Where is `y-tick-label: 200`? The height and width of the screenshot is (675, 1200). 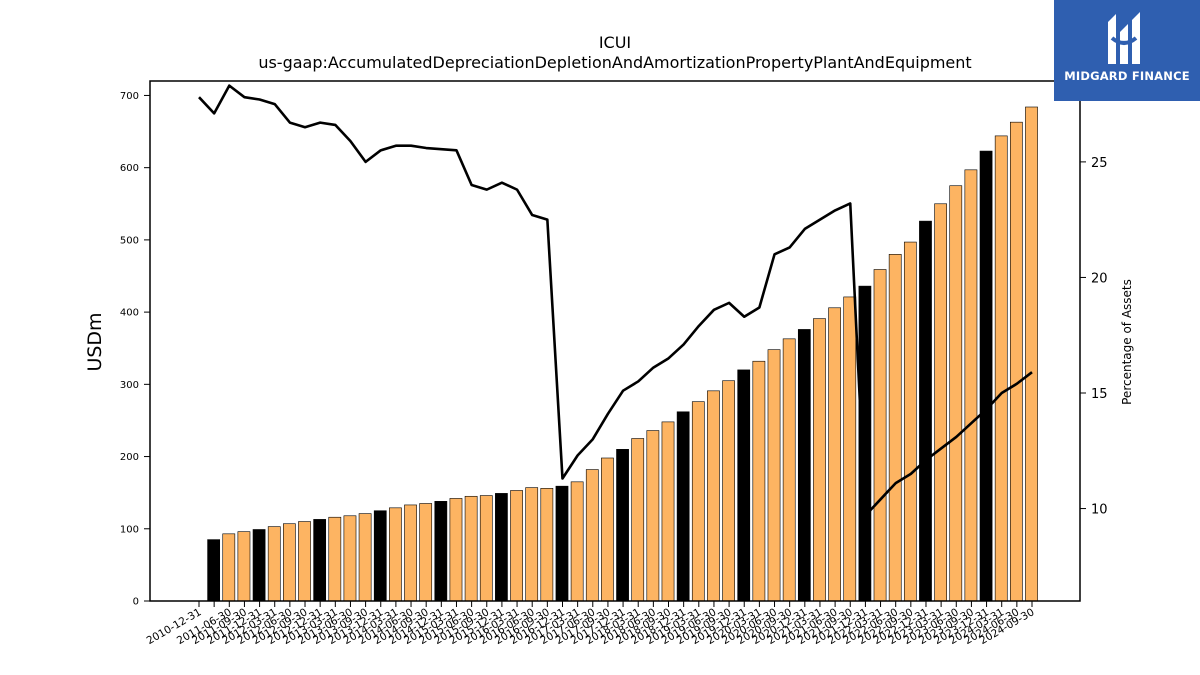 y-tick-label: 200 is located at coordinates (129, 457).